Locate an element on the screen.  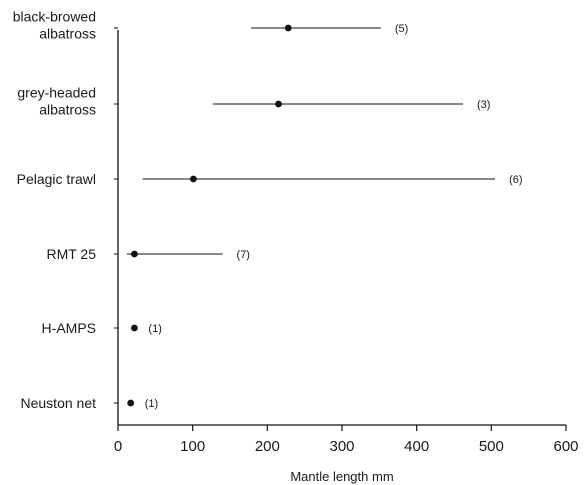
sample-size-label: (6) is located at coordinates (515, 180).